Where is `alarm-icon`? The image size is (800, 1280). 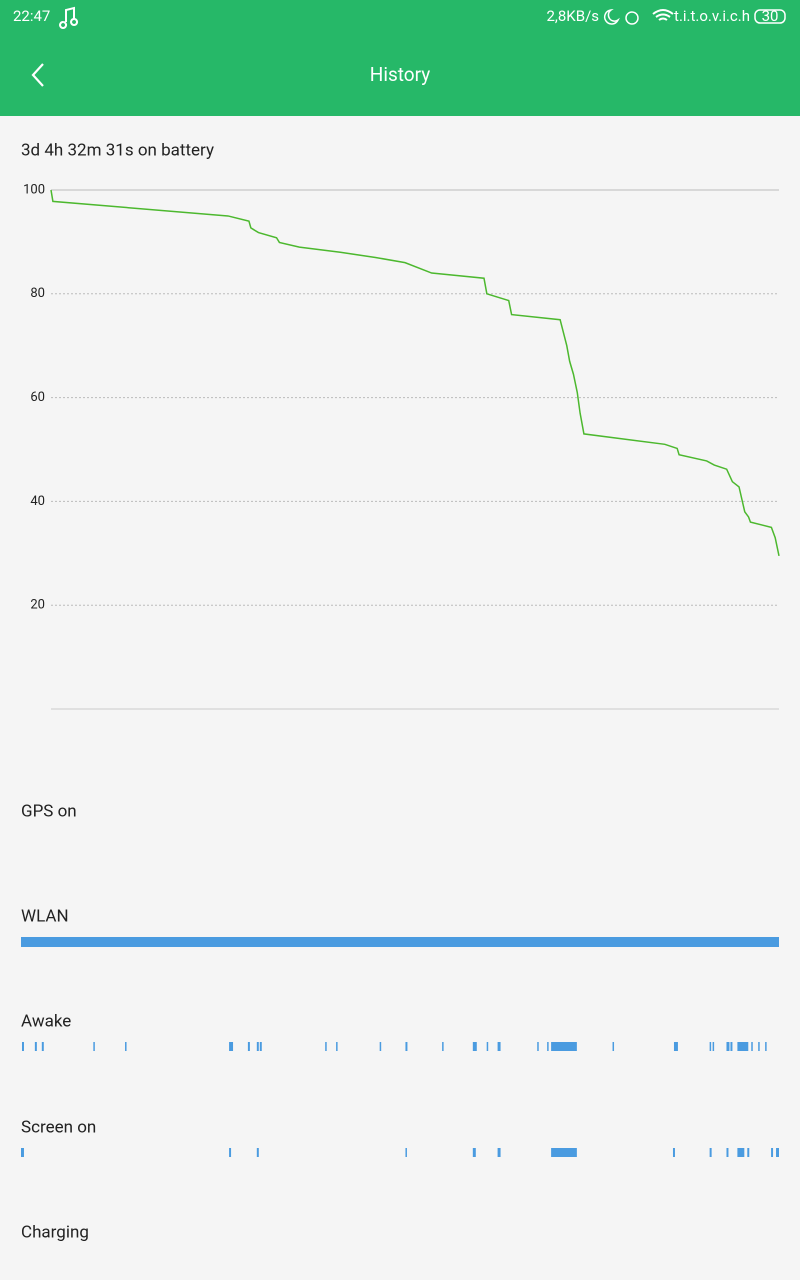
alarm-icon is located at coordinates (632, 18).